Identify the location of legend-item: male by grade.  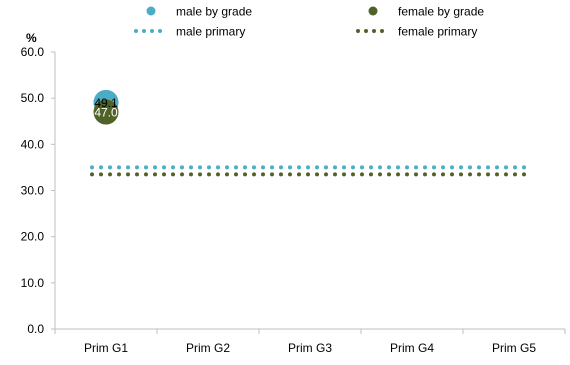
(199, 12).